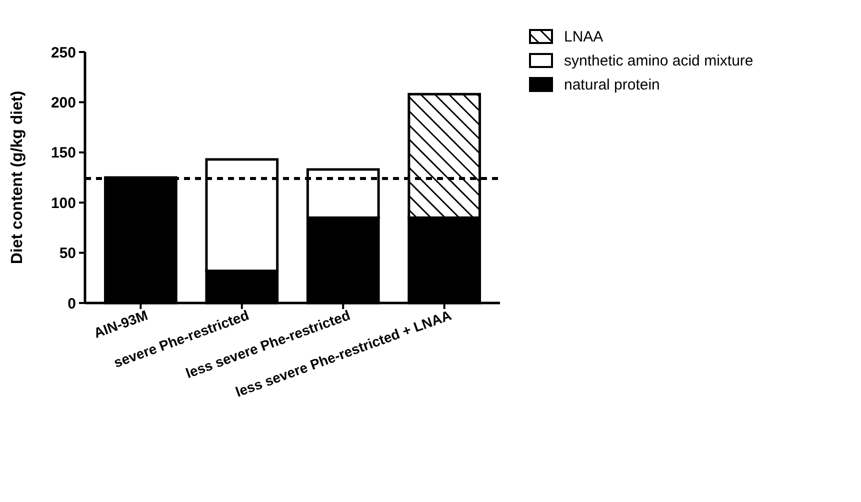 The image size is (861, 502). Describe the element at coordinates (67, 253) in the screenshot. I see `y-tick-label: 50` at that location.